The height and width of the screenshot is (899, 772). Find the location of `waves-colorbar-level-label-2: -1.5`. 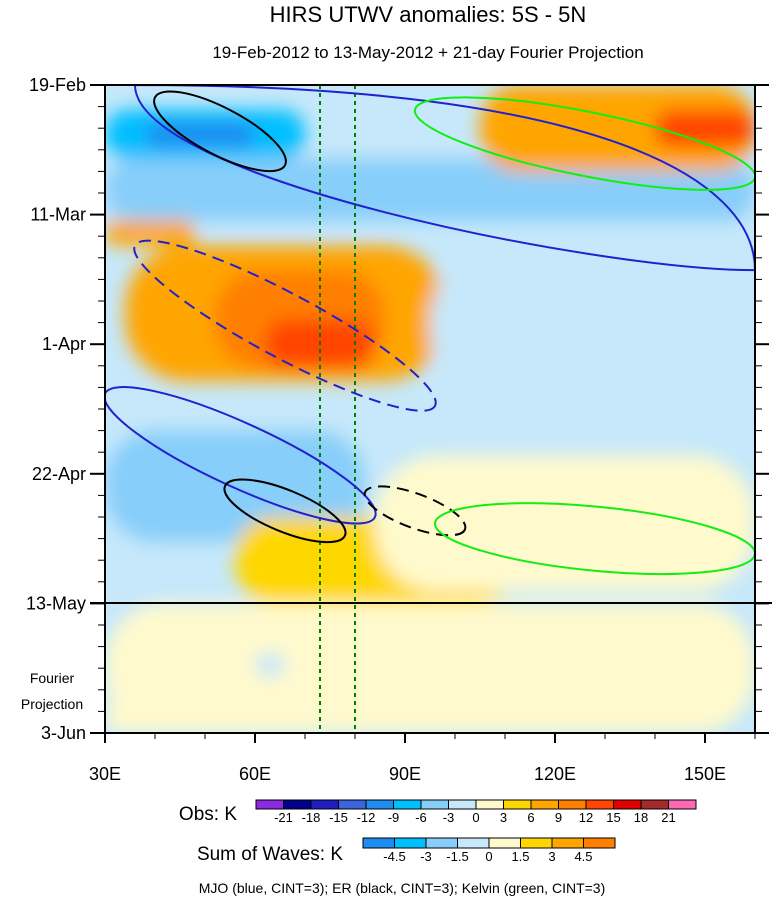

waves-colorbar-level-label-2: -1.5 is located at coordinates (457, 856).